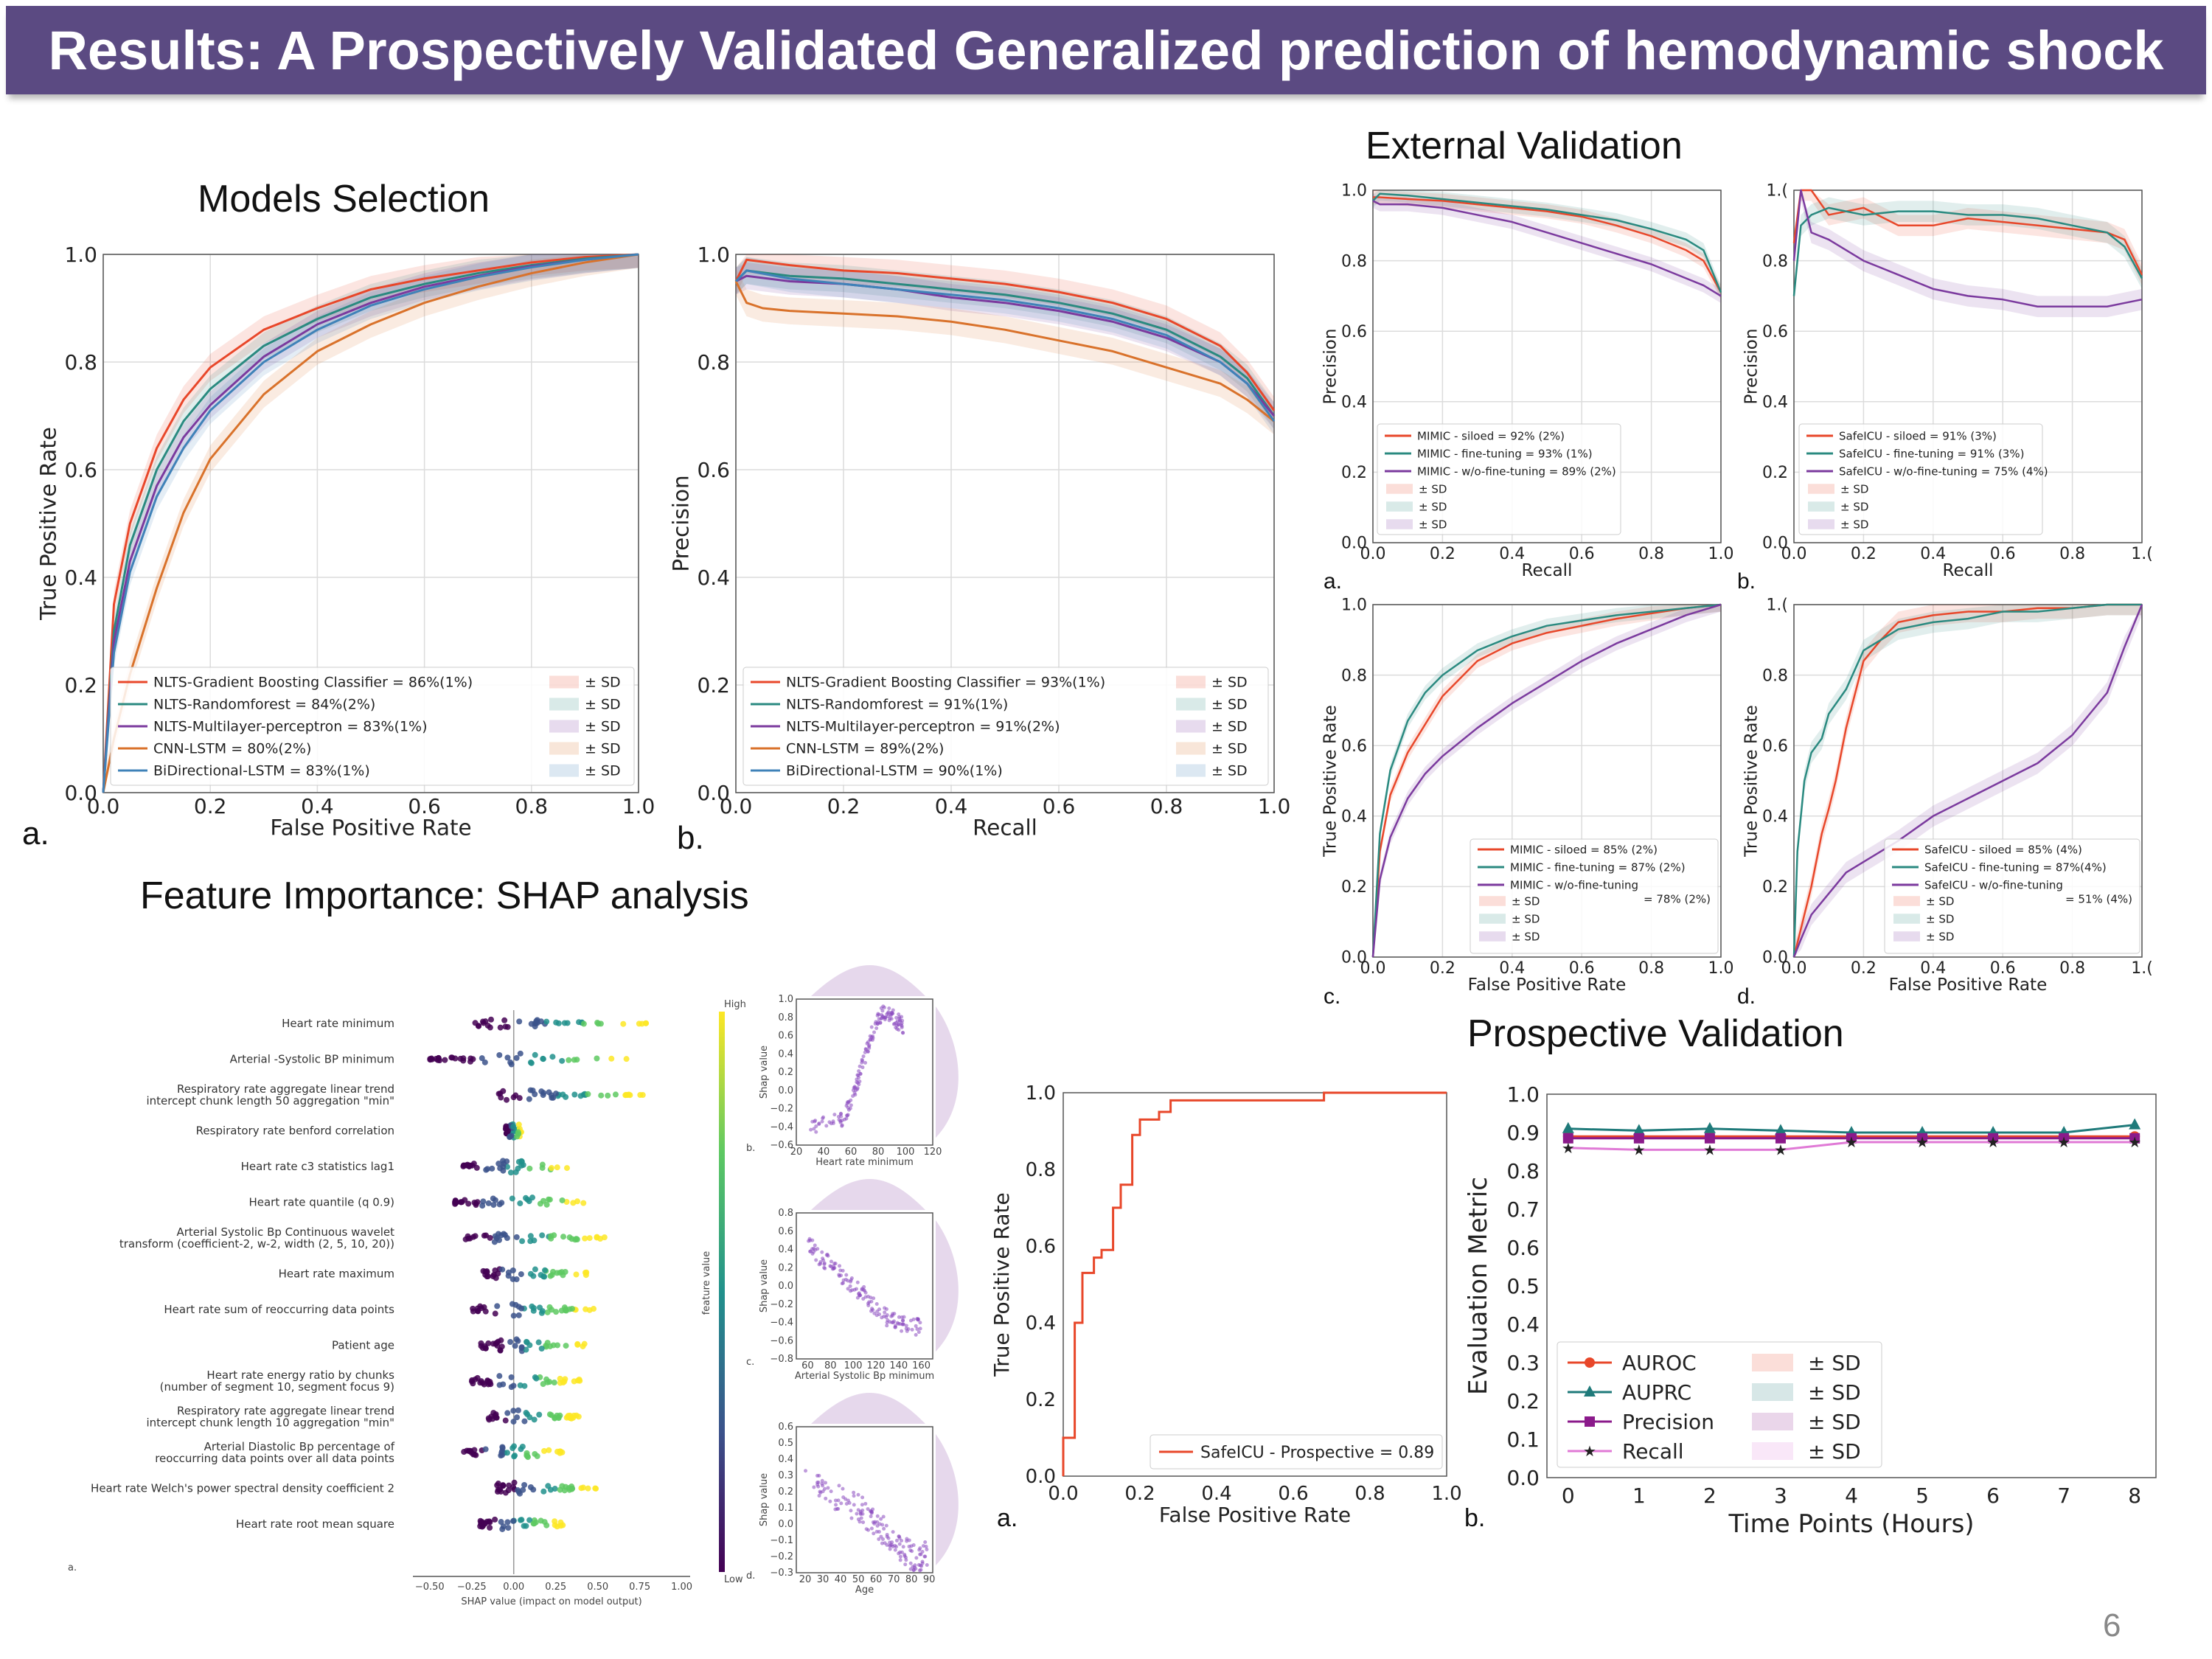 The height and width of the screenshot is (1659, 2212). I want to click on x-tick-label: 90, so click(929, 1579).